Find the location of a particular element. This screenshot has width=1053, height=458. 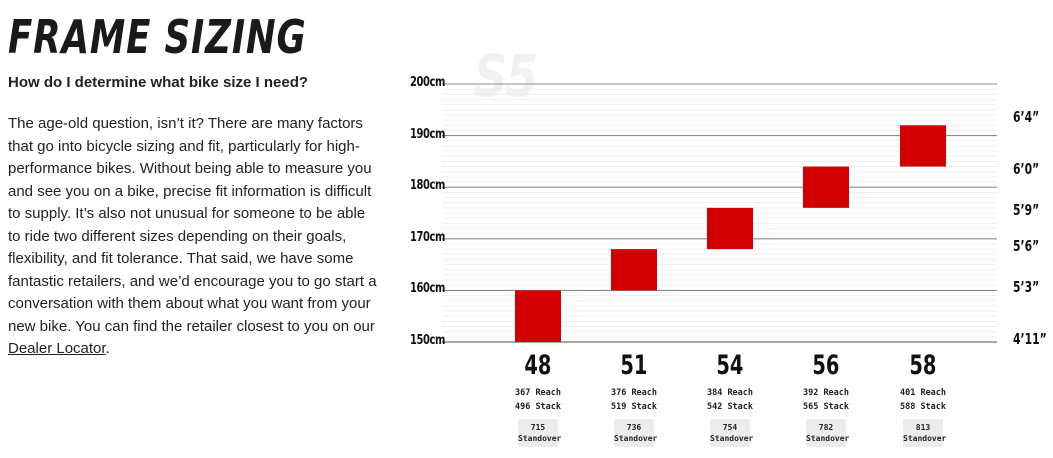

height-imperial-label: 6’0” is located at coordinates (1026, 168).